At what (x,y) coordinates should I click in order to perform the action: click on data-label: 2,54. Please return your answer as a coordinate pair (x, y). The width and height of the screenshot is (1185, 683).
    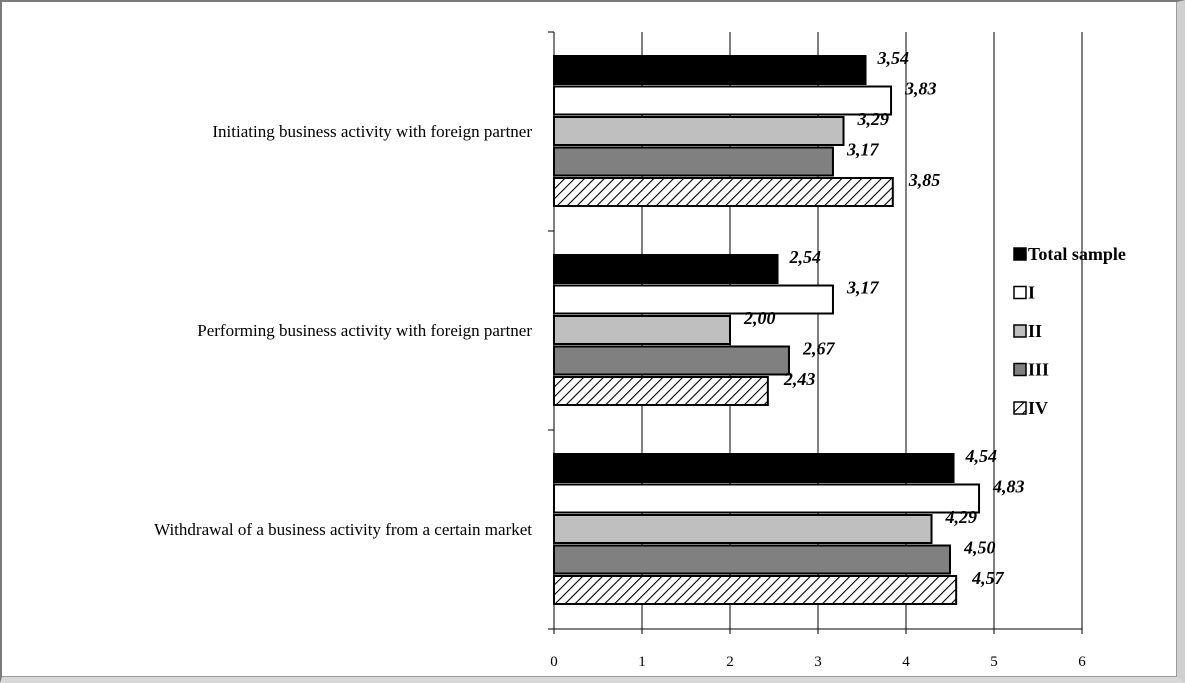
    Looking at the image, I should click on (805, 257).